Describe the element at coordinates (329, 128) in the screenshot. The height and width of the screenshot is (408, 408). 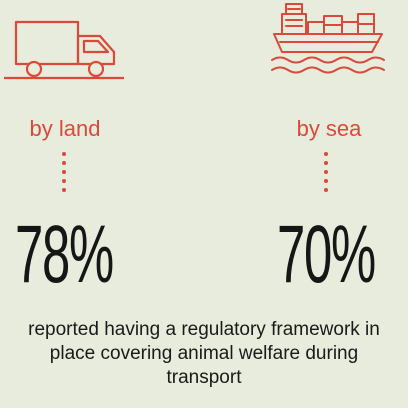
I see `sea-label: by sea` at that location.